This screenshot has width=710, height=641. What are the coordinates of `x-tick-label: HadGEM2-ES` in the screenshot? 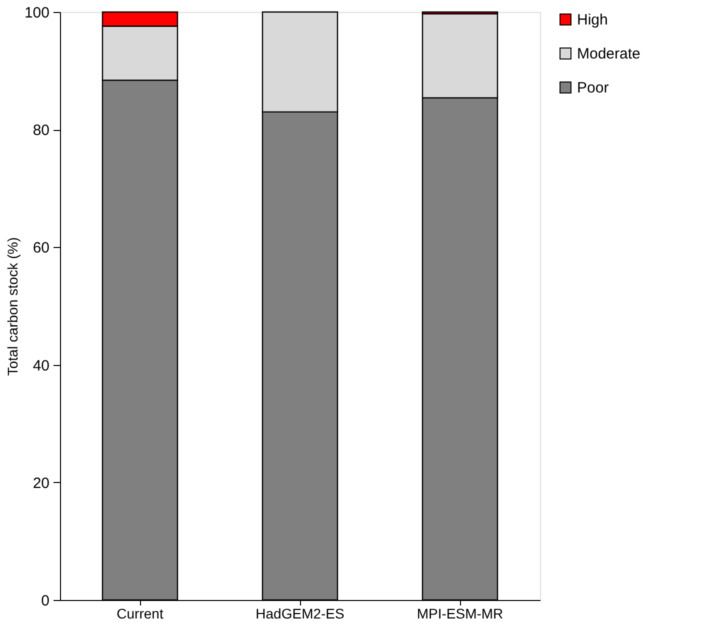 It's located at (300, 614).